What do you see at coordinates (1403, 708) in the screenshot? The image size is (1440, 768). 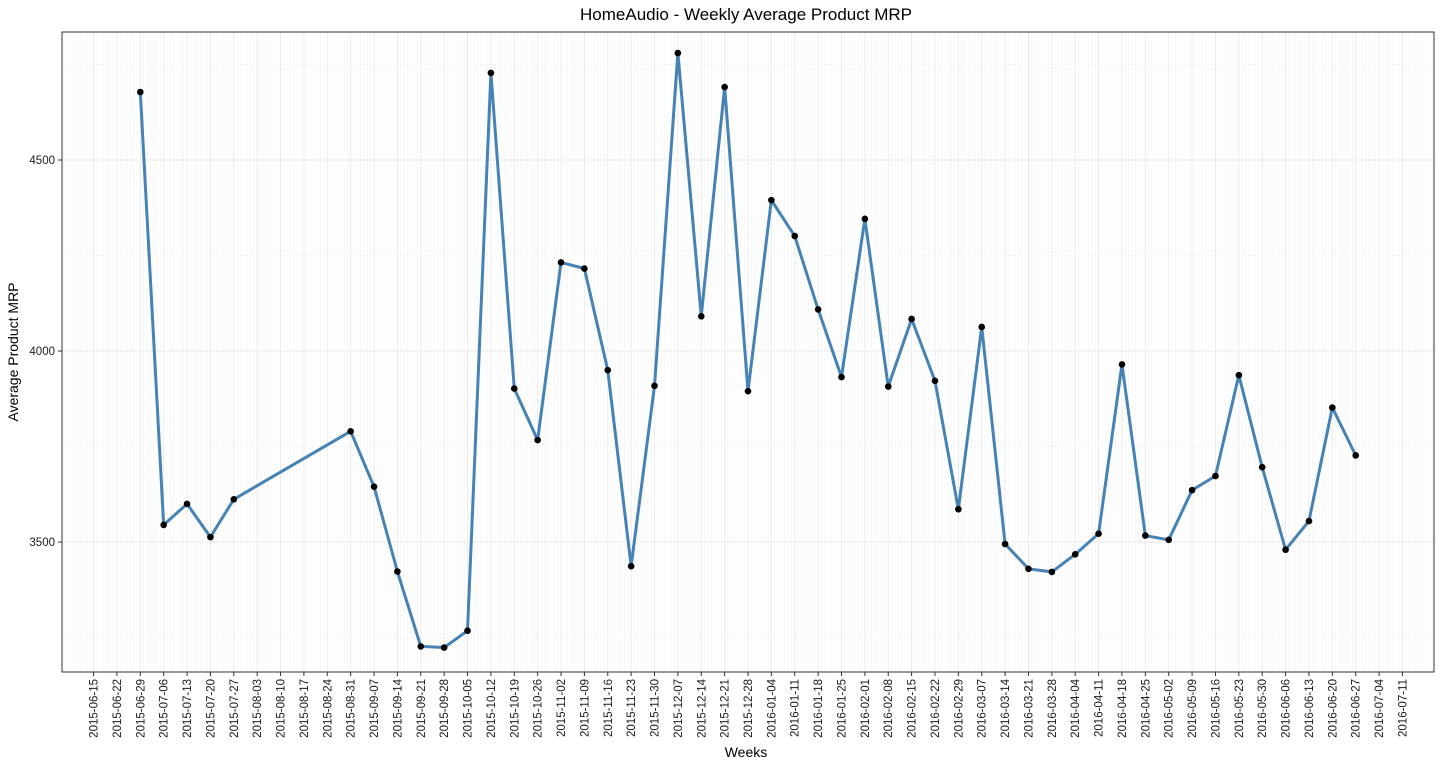 I see `x-tick-label: 2016-07-11` at bounding box center [1403, 708].